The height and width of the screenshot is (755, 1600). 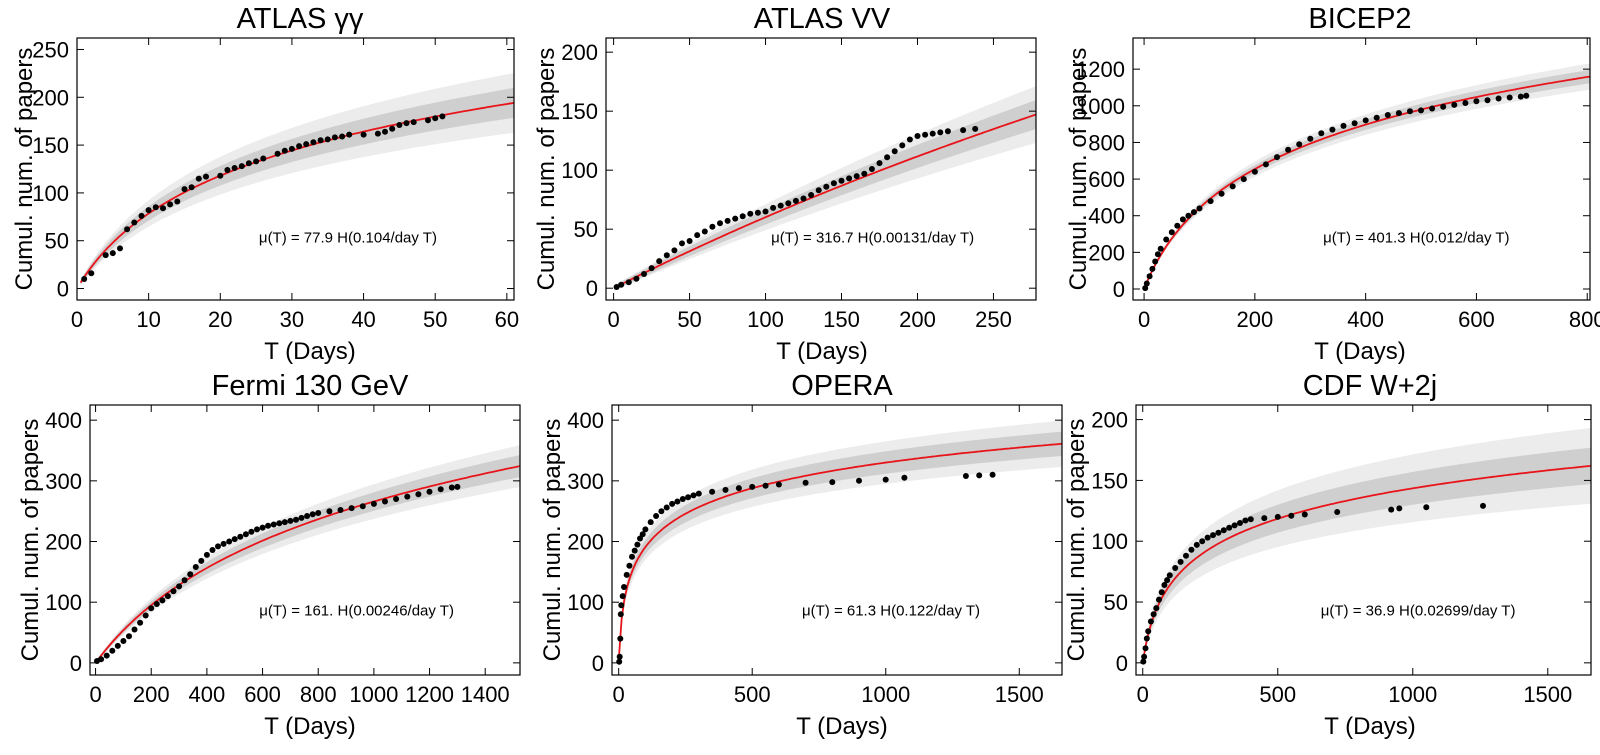 I want to click on x-tick-label: 400, so click(x=207, y=694).